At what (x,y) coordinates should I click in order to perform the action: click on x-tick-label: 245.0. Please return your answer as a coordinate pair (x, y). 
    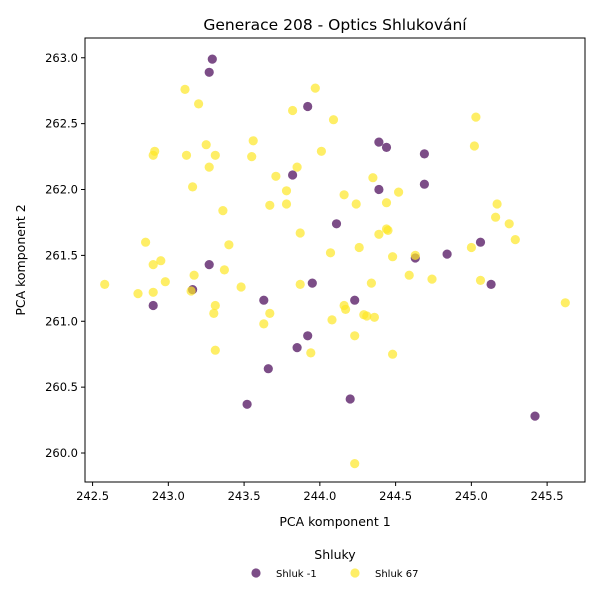
    Looking at the image, I should click on (471, 496).